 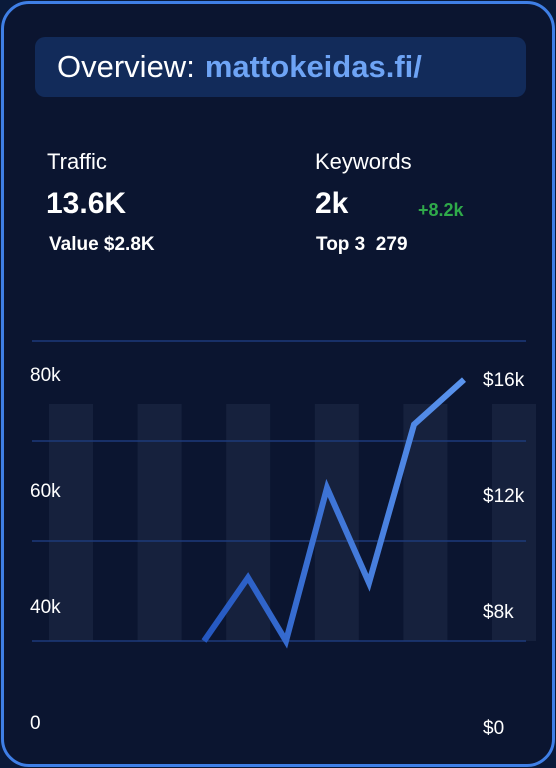 I want to click on keywords-value: 2k, so click(x=332, y=203).